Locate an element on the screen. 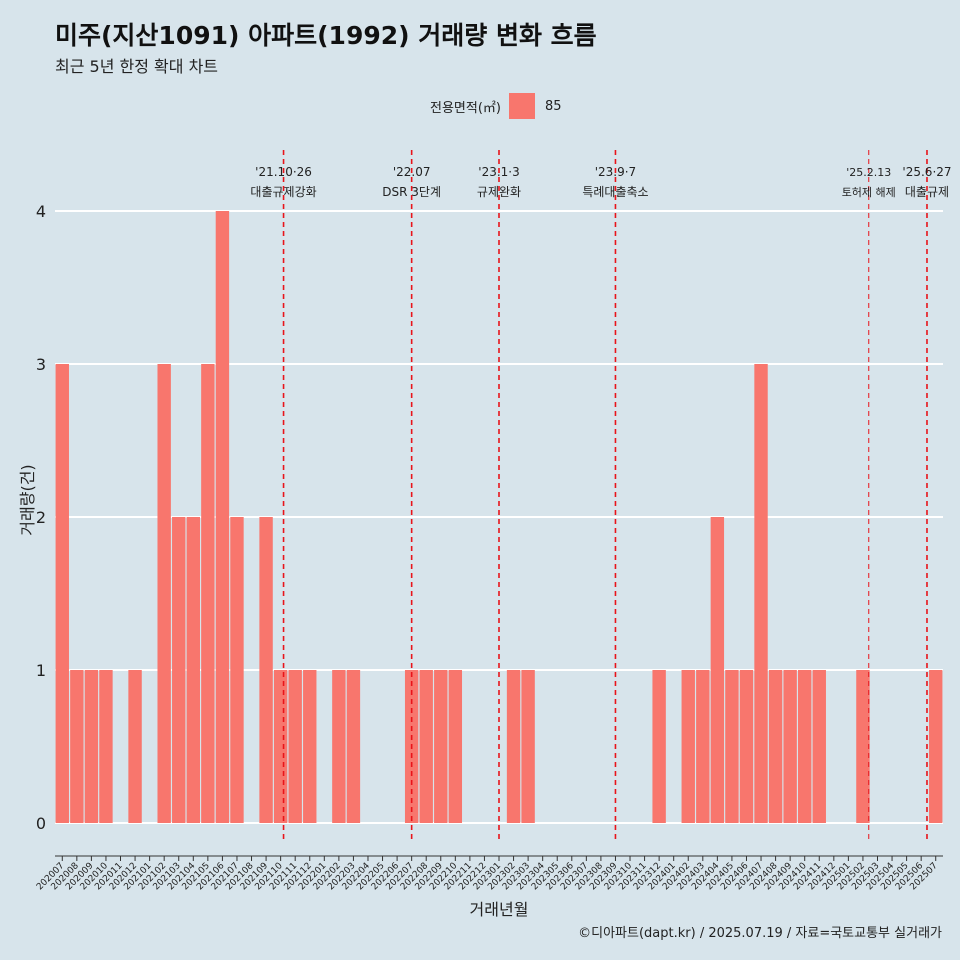 The height and width of the screenshot is (960, 960). chart-subtitle: 최근 5년 한정 확대 차트 is located at coordinates (137, 66).